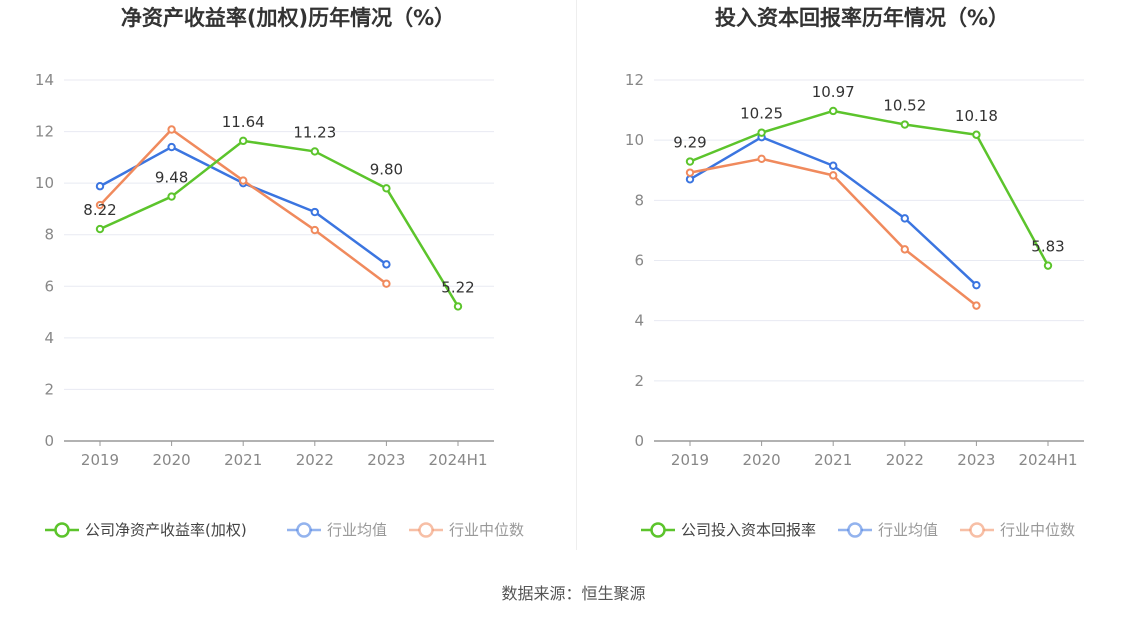 The width and height of the screenshot is (1147, 619). I want to click on y-tick-label: 14, so click(44, 80).